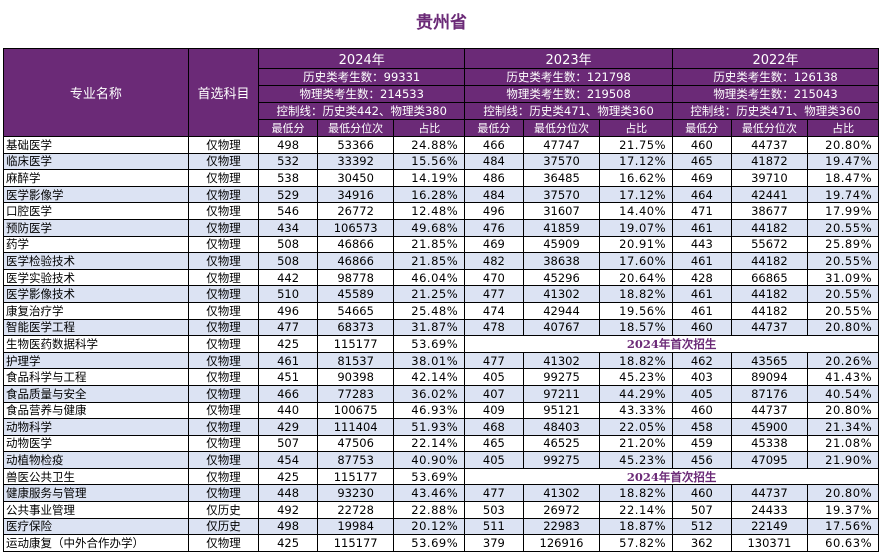  Describe the element at coordinates (671, 344) in the screenshot. I see `first-enrollment-note: 2024年首次招生` at that location.